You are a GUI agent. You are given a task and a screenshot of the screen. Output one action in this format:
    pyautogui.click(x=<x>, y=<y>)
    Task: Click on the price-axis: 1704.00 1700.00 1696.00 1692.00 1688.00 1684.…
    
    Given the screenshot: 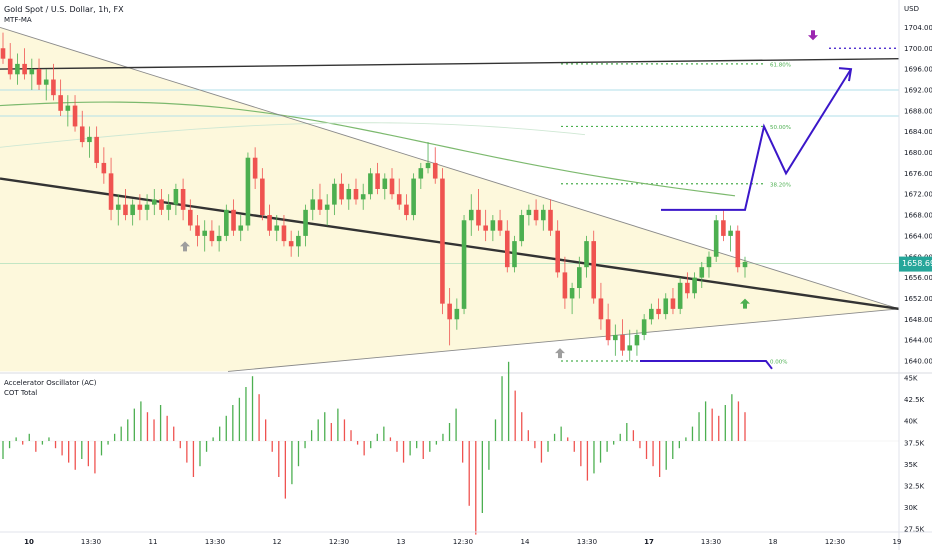 What is the action you would take?
    pyautogui.click(x=918, y=195)
    